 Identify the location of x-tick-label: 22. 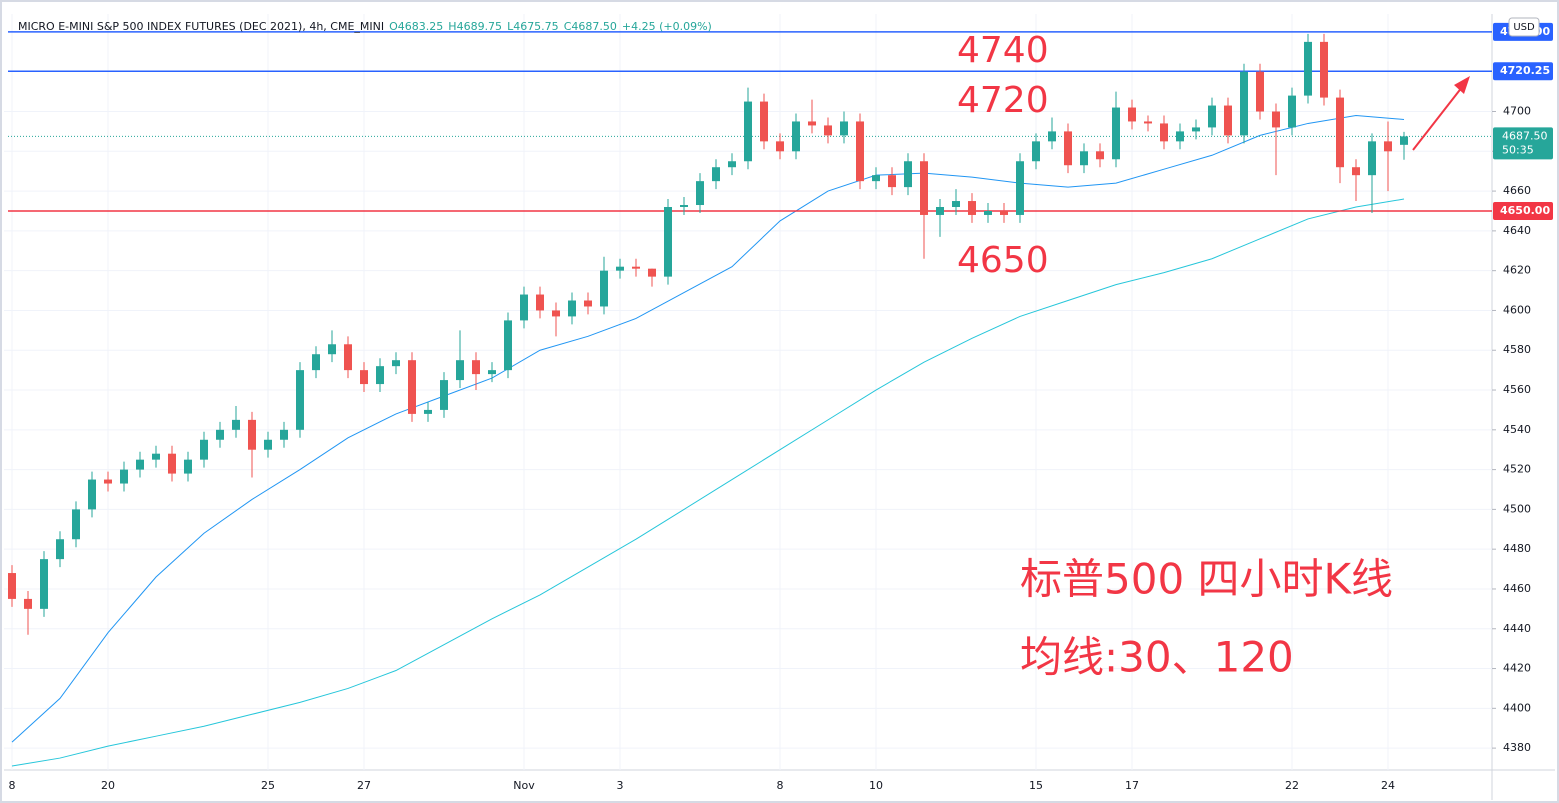
(1292, 785).